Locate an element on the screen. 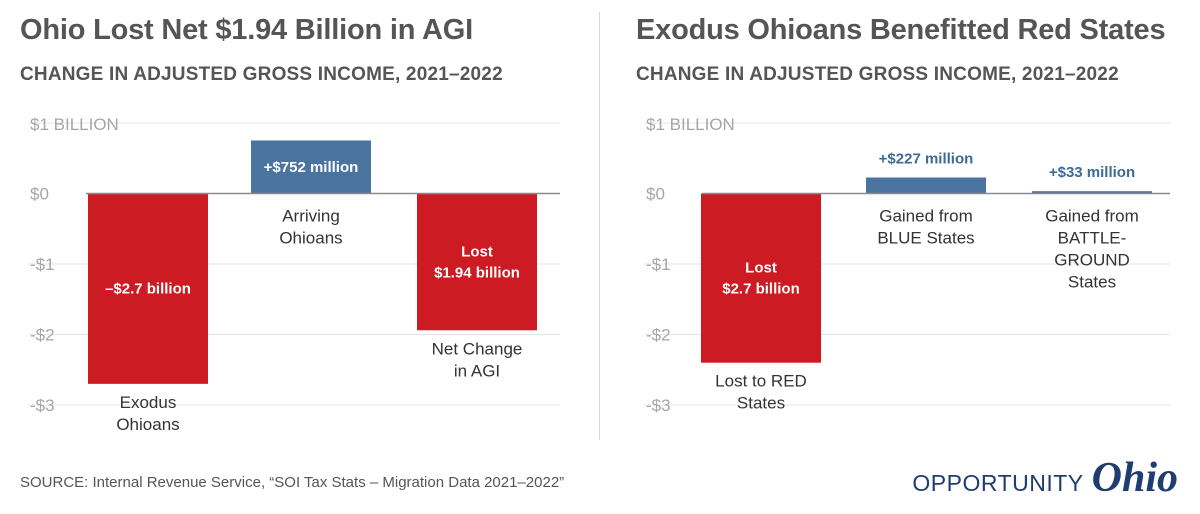  category-label: Gained from BLUE States is located at coordinates (925, 227).